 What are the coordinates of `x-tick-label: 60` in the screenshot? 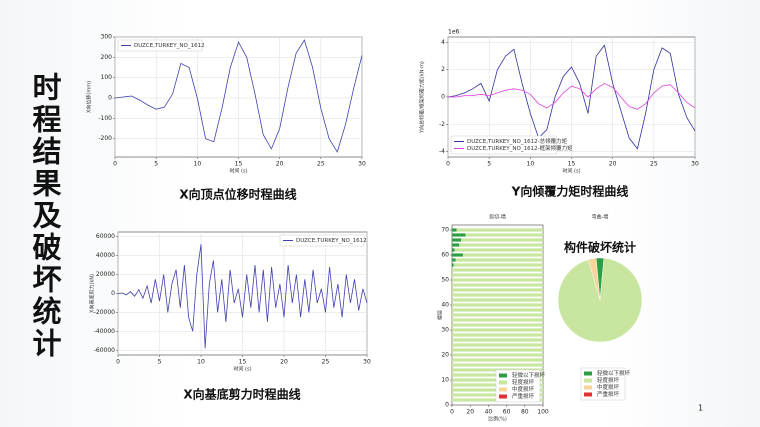 It's located at (507, 412).